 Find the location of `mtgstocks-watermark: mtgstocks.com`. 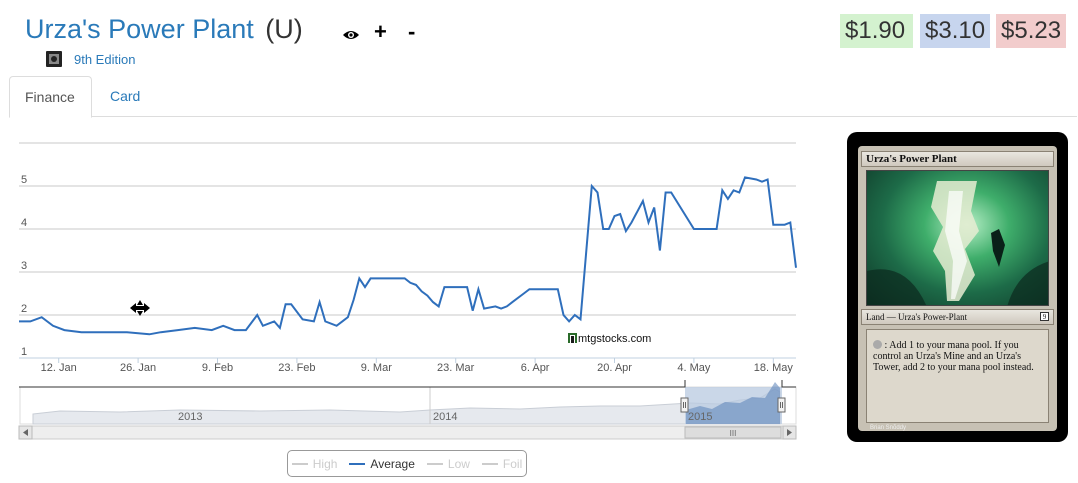

mtgstocks-watermark: mtgstocks.com is located at coordinates (609, 339).